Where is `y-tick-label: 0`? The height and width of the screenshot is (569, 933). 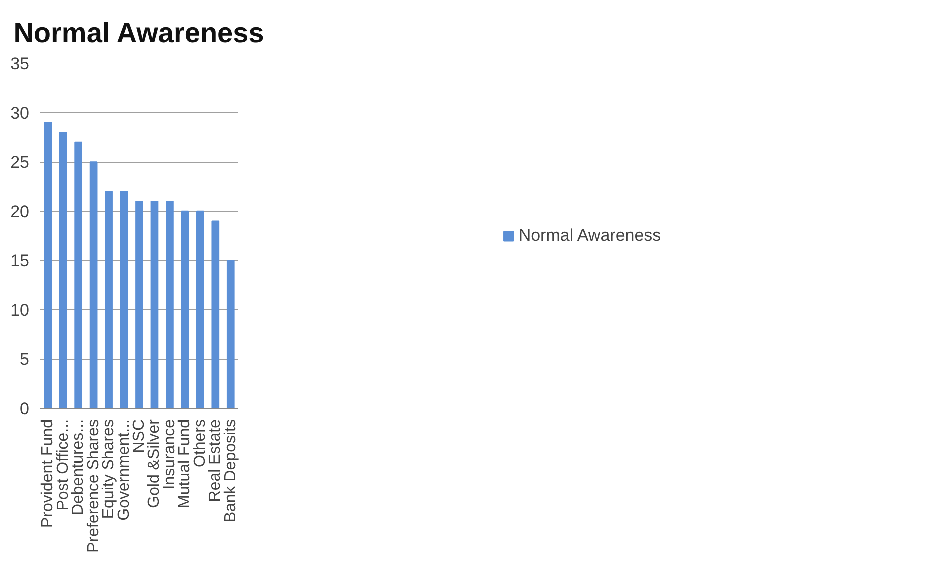
y-tick-label: 0 is located at coordinates (25, 409).